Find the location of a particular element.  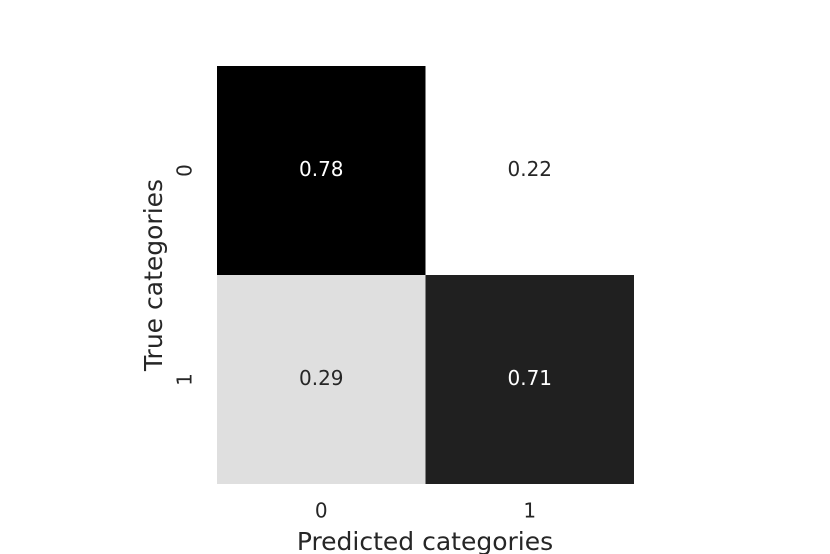

cell-label: 0.22 is located at coordinates (529, 169).